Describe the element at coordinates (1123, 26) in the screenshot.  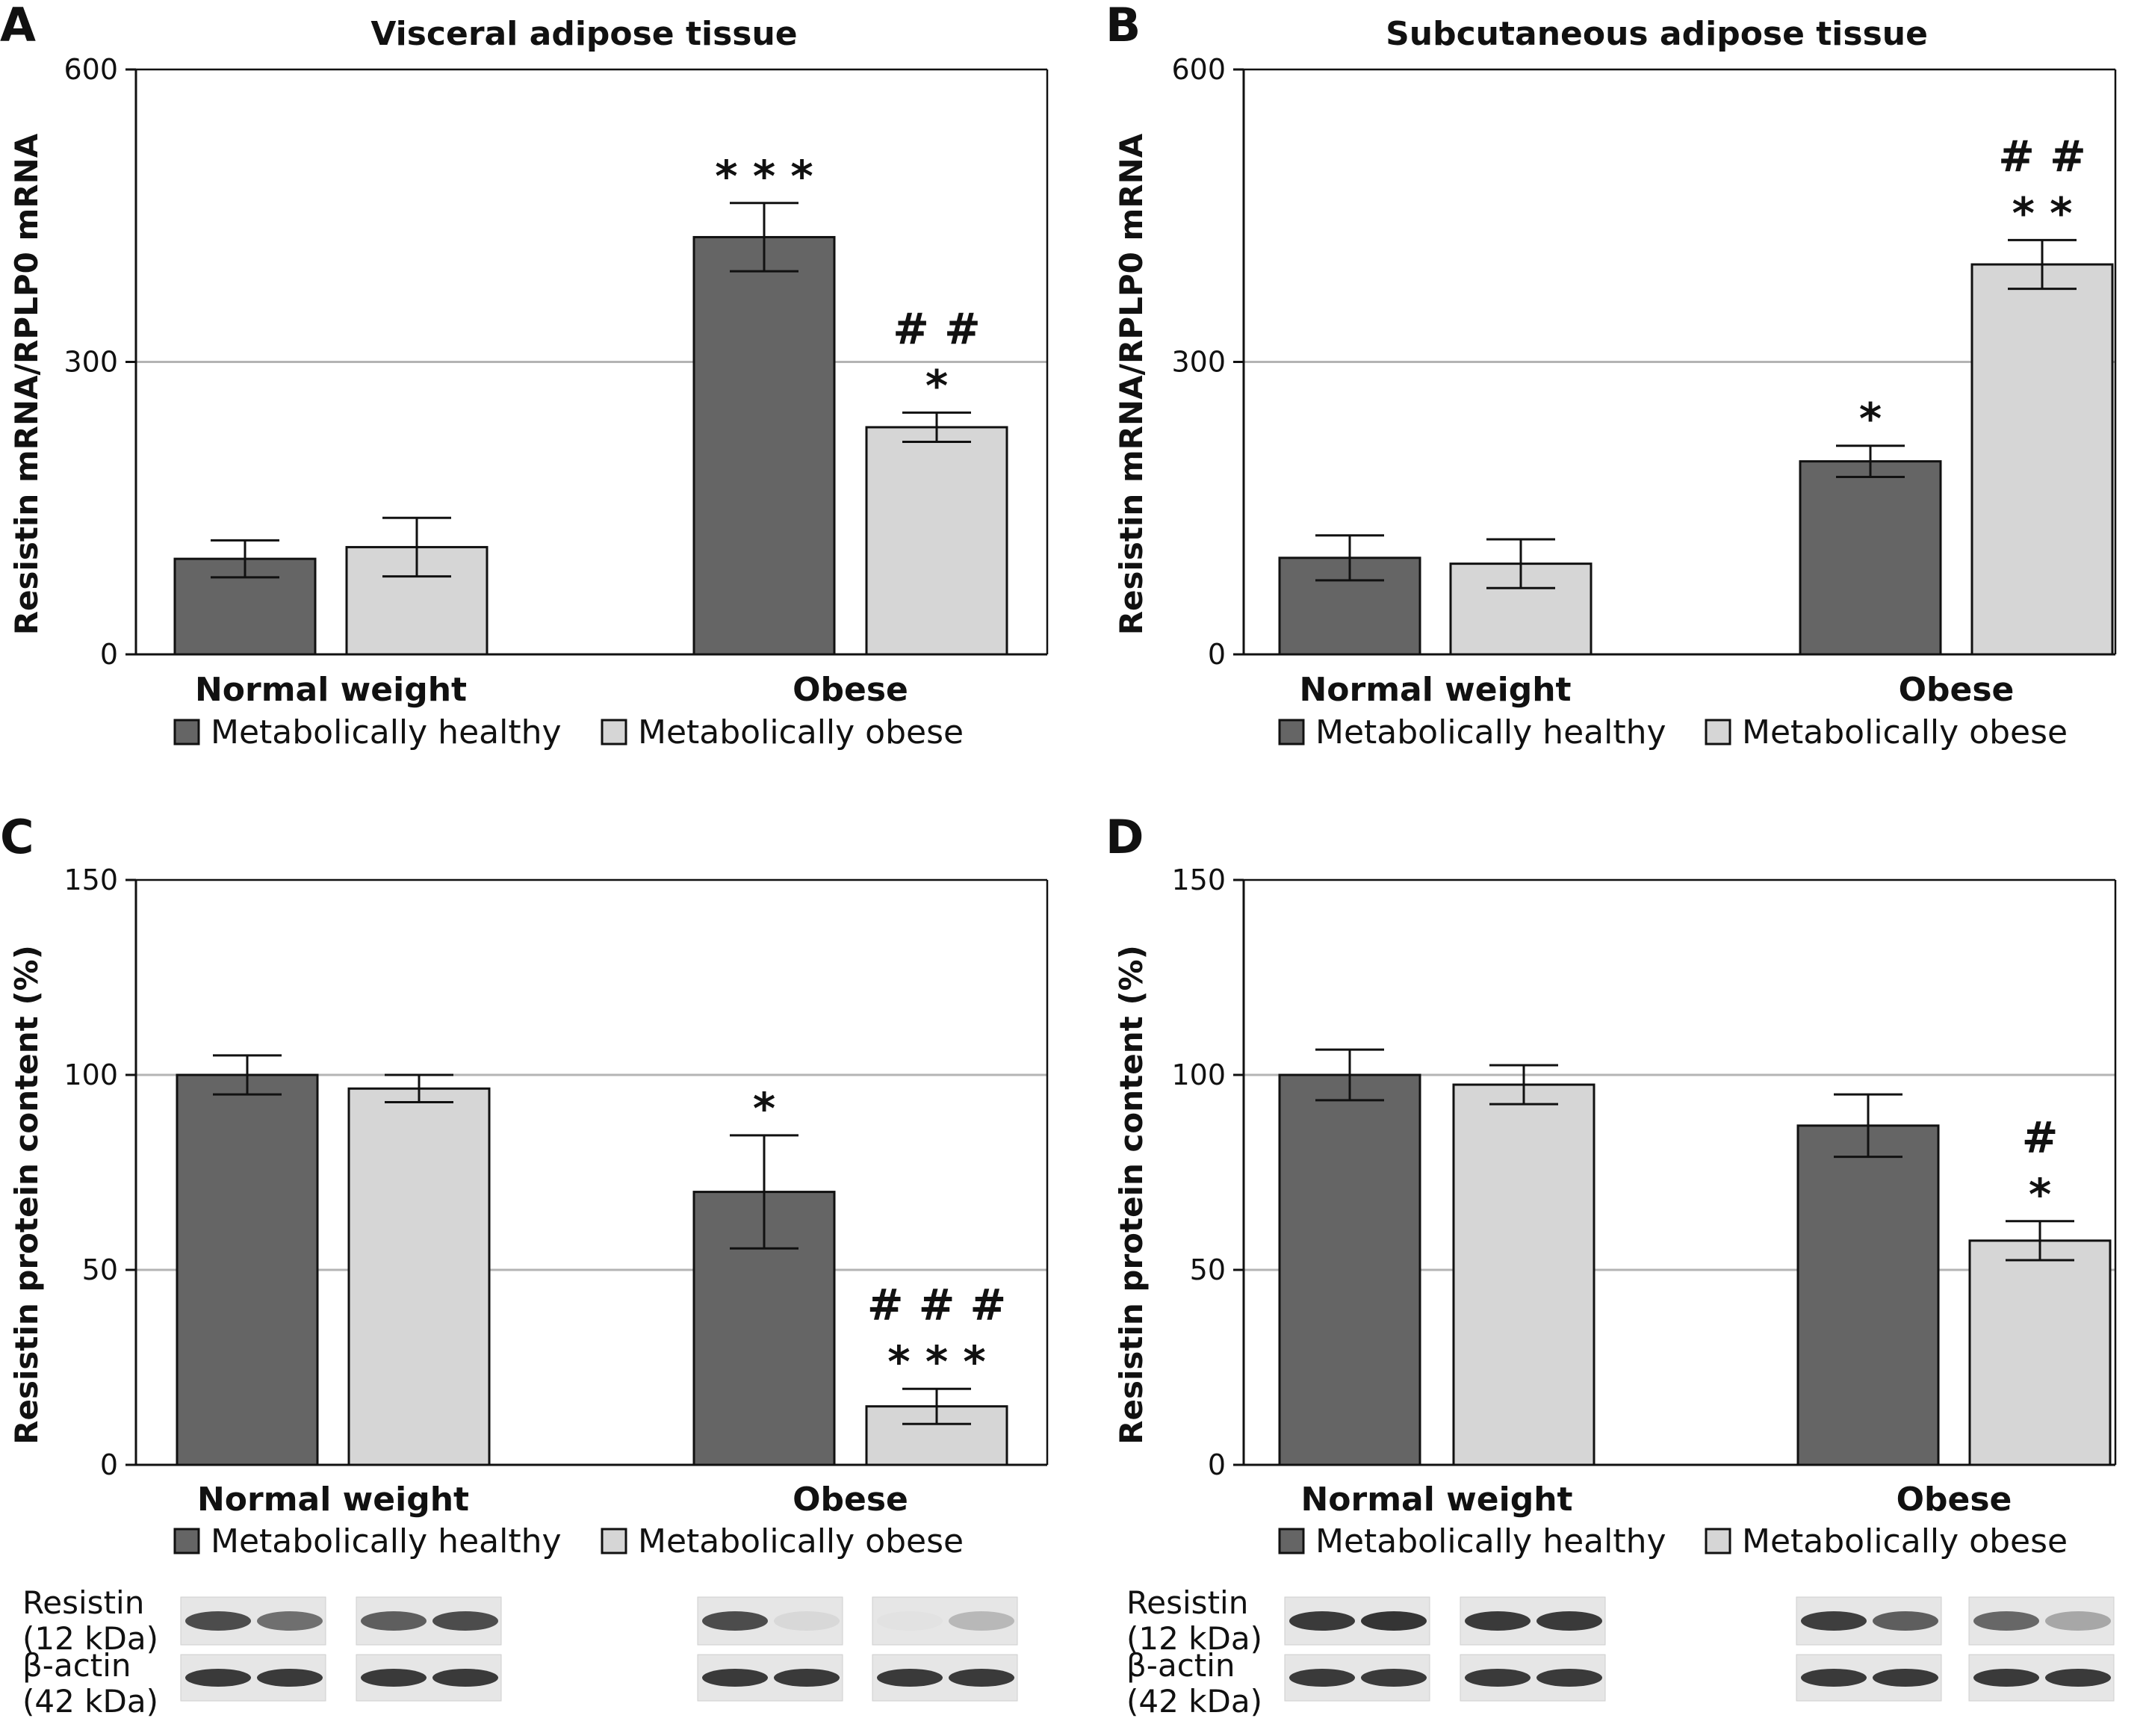
I see `panel-letter: B` at that location.